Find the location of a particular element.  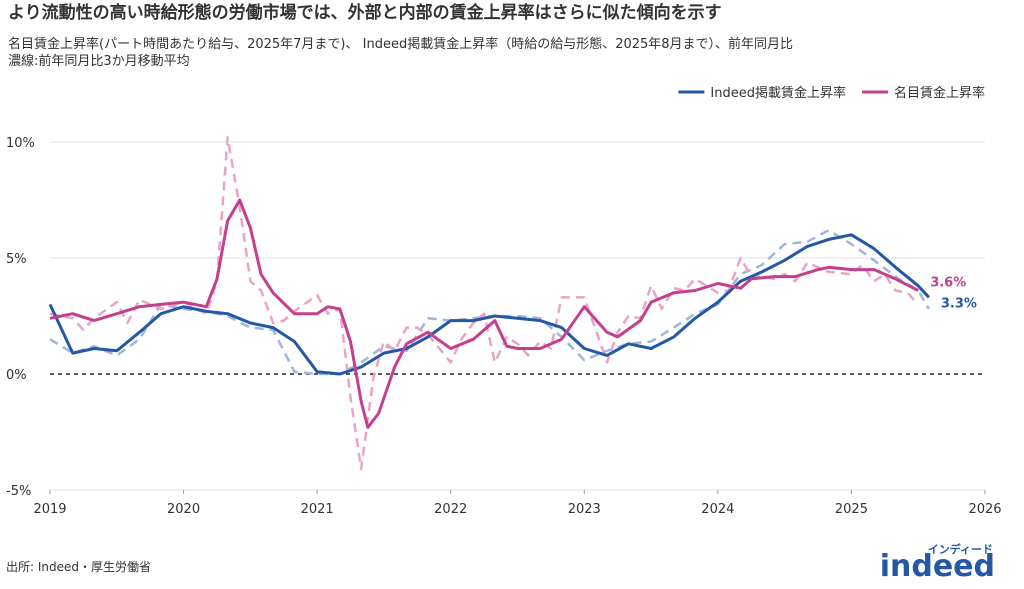

y-tick-label: -5% is located at coordinates (18, 491).